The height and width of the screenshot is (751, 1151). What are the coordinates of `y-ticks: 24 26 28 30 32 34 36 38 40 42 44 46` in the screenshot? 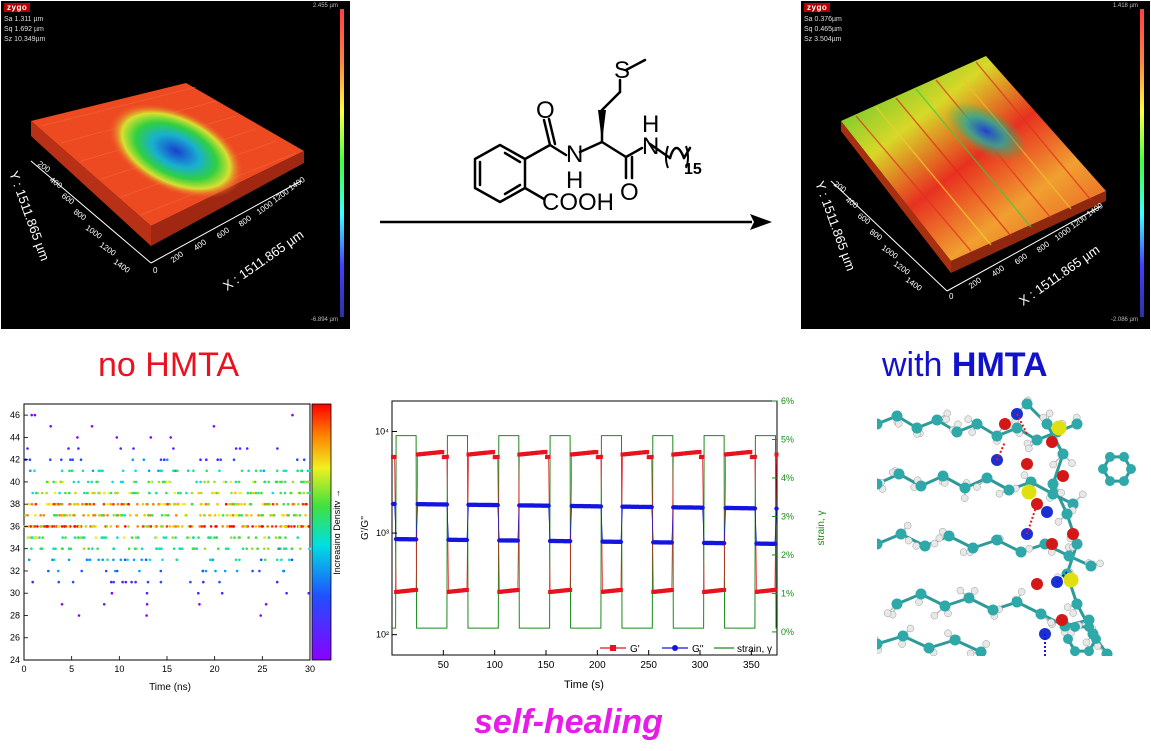 It's located at (19, 537).